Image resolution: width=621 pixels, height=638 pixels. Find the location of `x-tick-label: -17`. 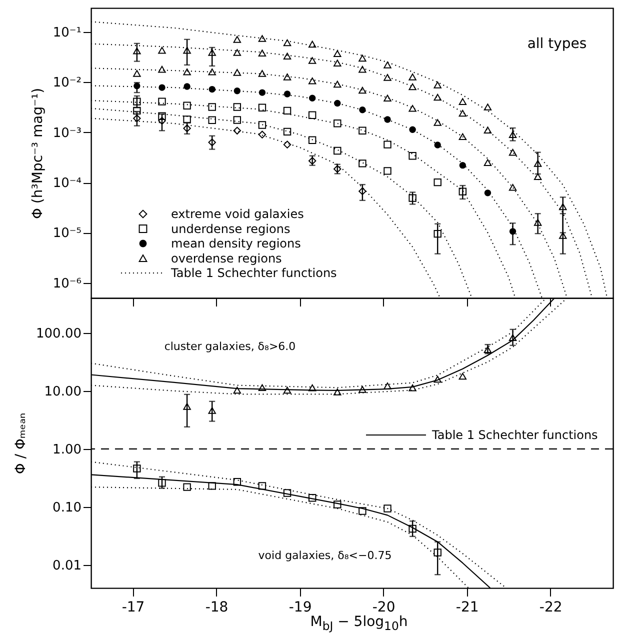

x-tick-label: -17 is located at coordinates (133, 608).